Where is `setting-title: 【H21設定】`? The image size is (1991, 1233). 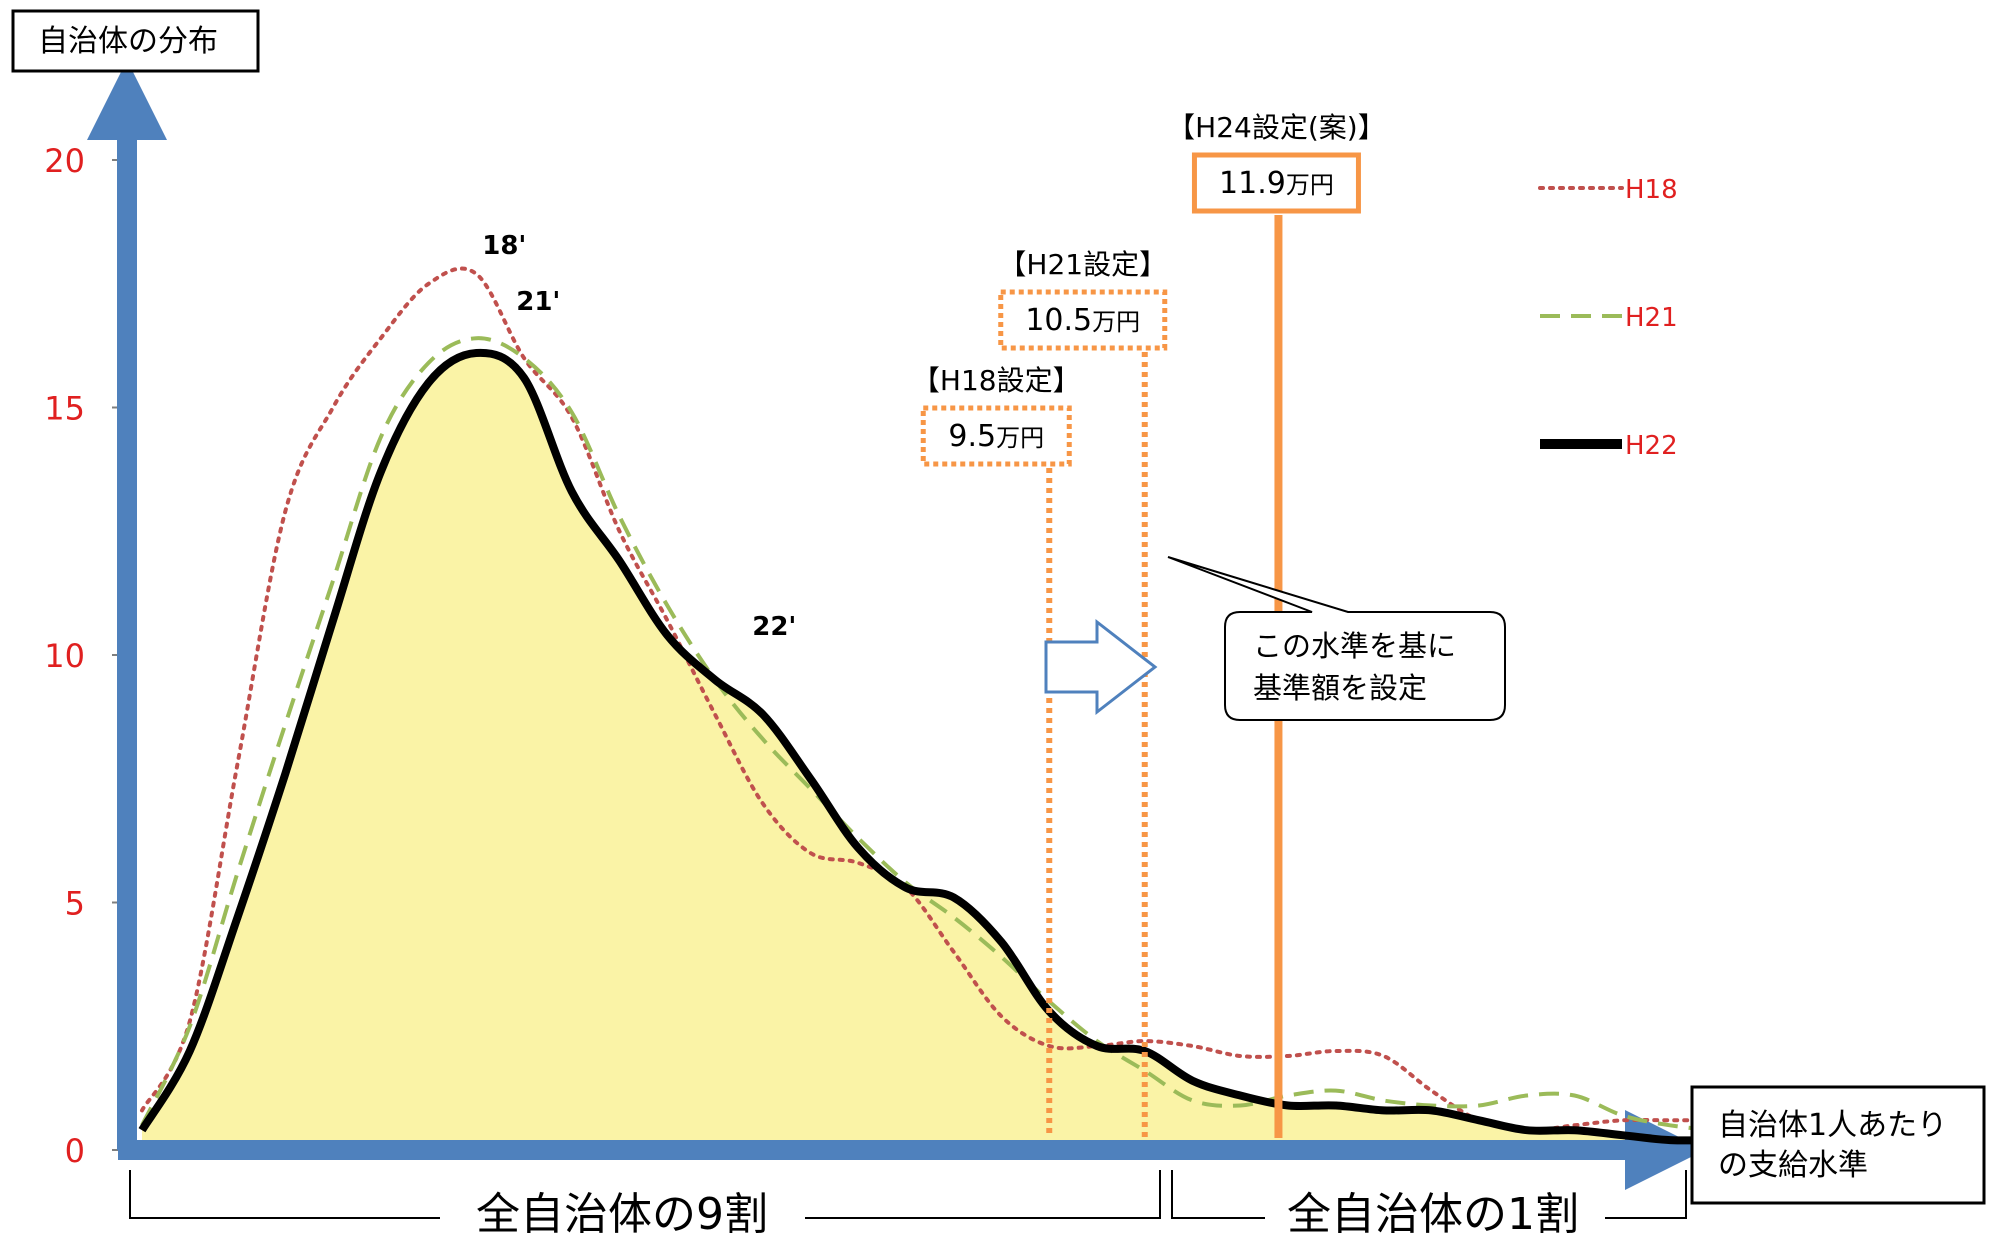
setting-title: 【H21設定】 is located at coordinates (1082, 264).